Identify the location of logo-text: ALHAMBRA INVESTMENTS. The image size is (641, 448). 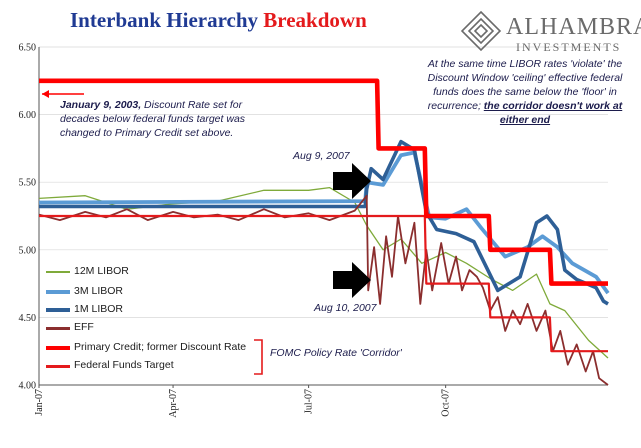
(573, 34).